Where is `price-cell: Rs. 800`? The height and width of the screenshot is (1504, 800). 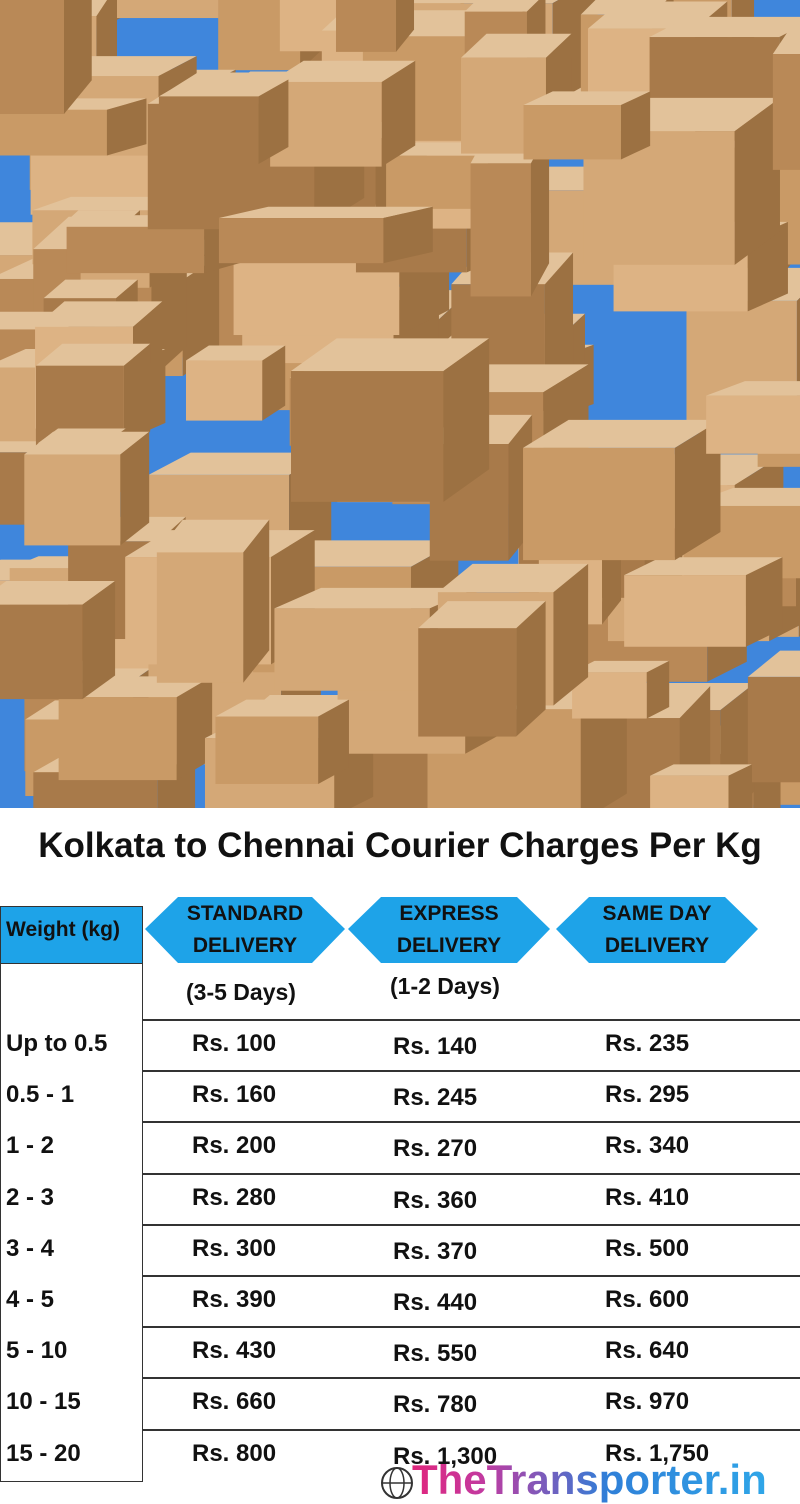
price-cell: Rs. 800 is located at coordinates (234, 1453).